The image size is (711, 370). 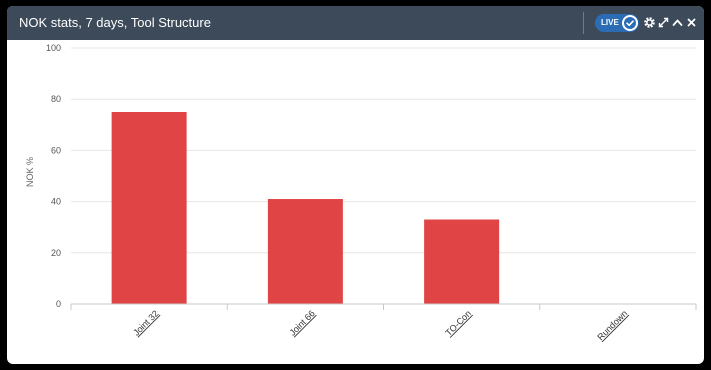 I want to click on live-label: LIVE, so click(x=610, y=22).